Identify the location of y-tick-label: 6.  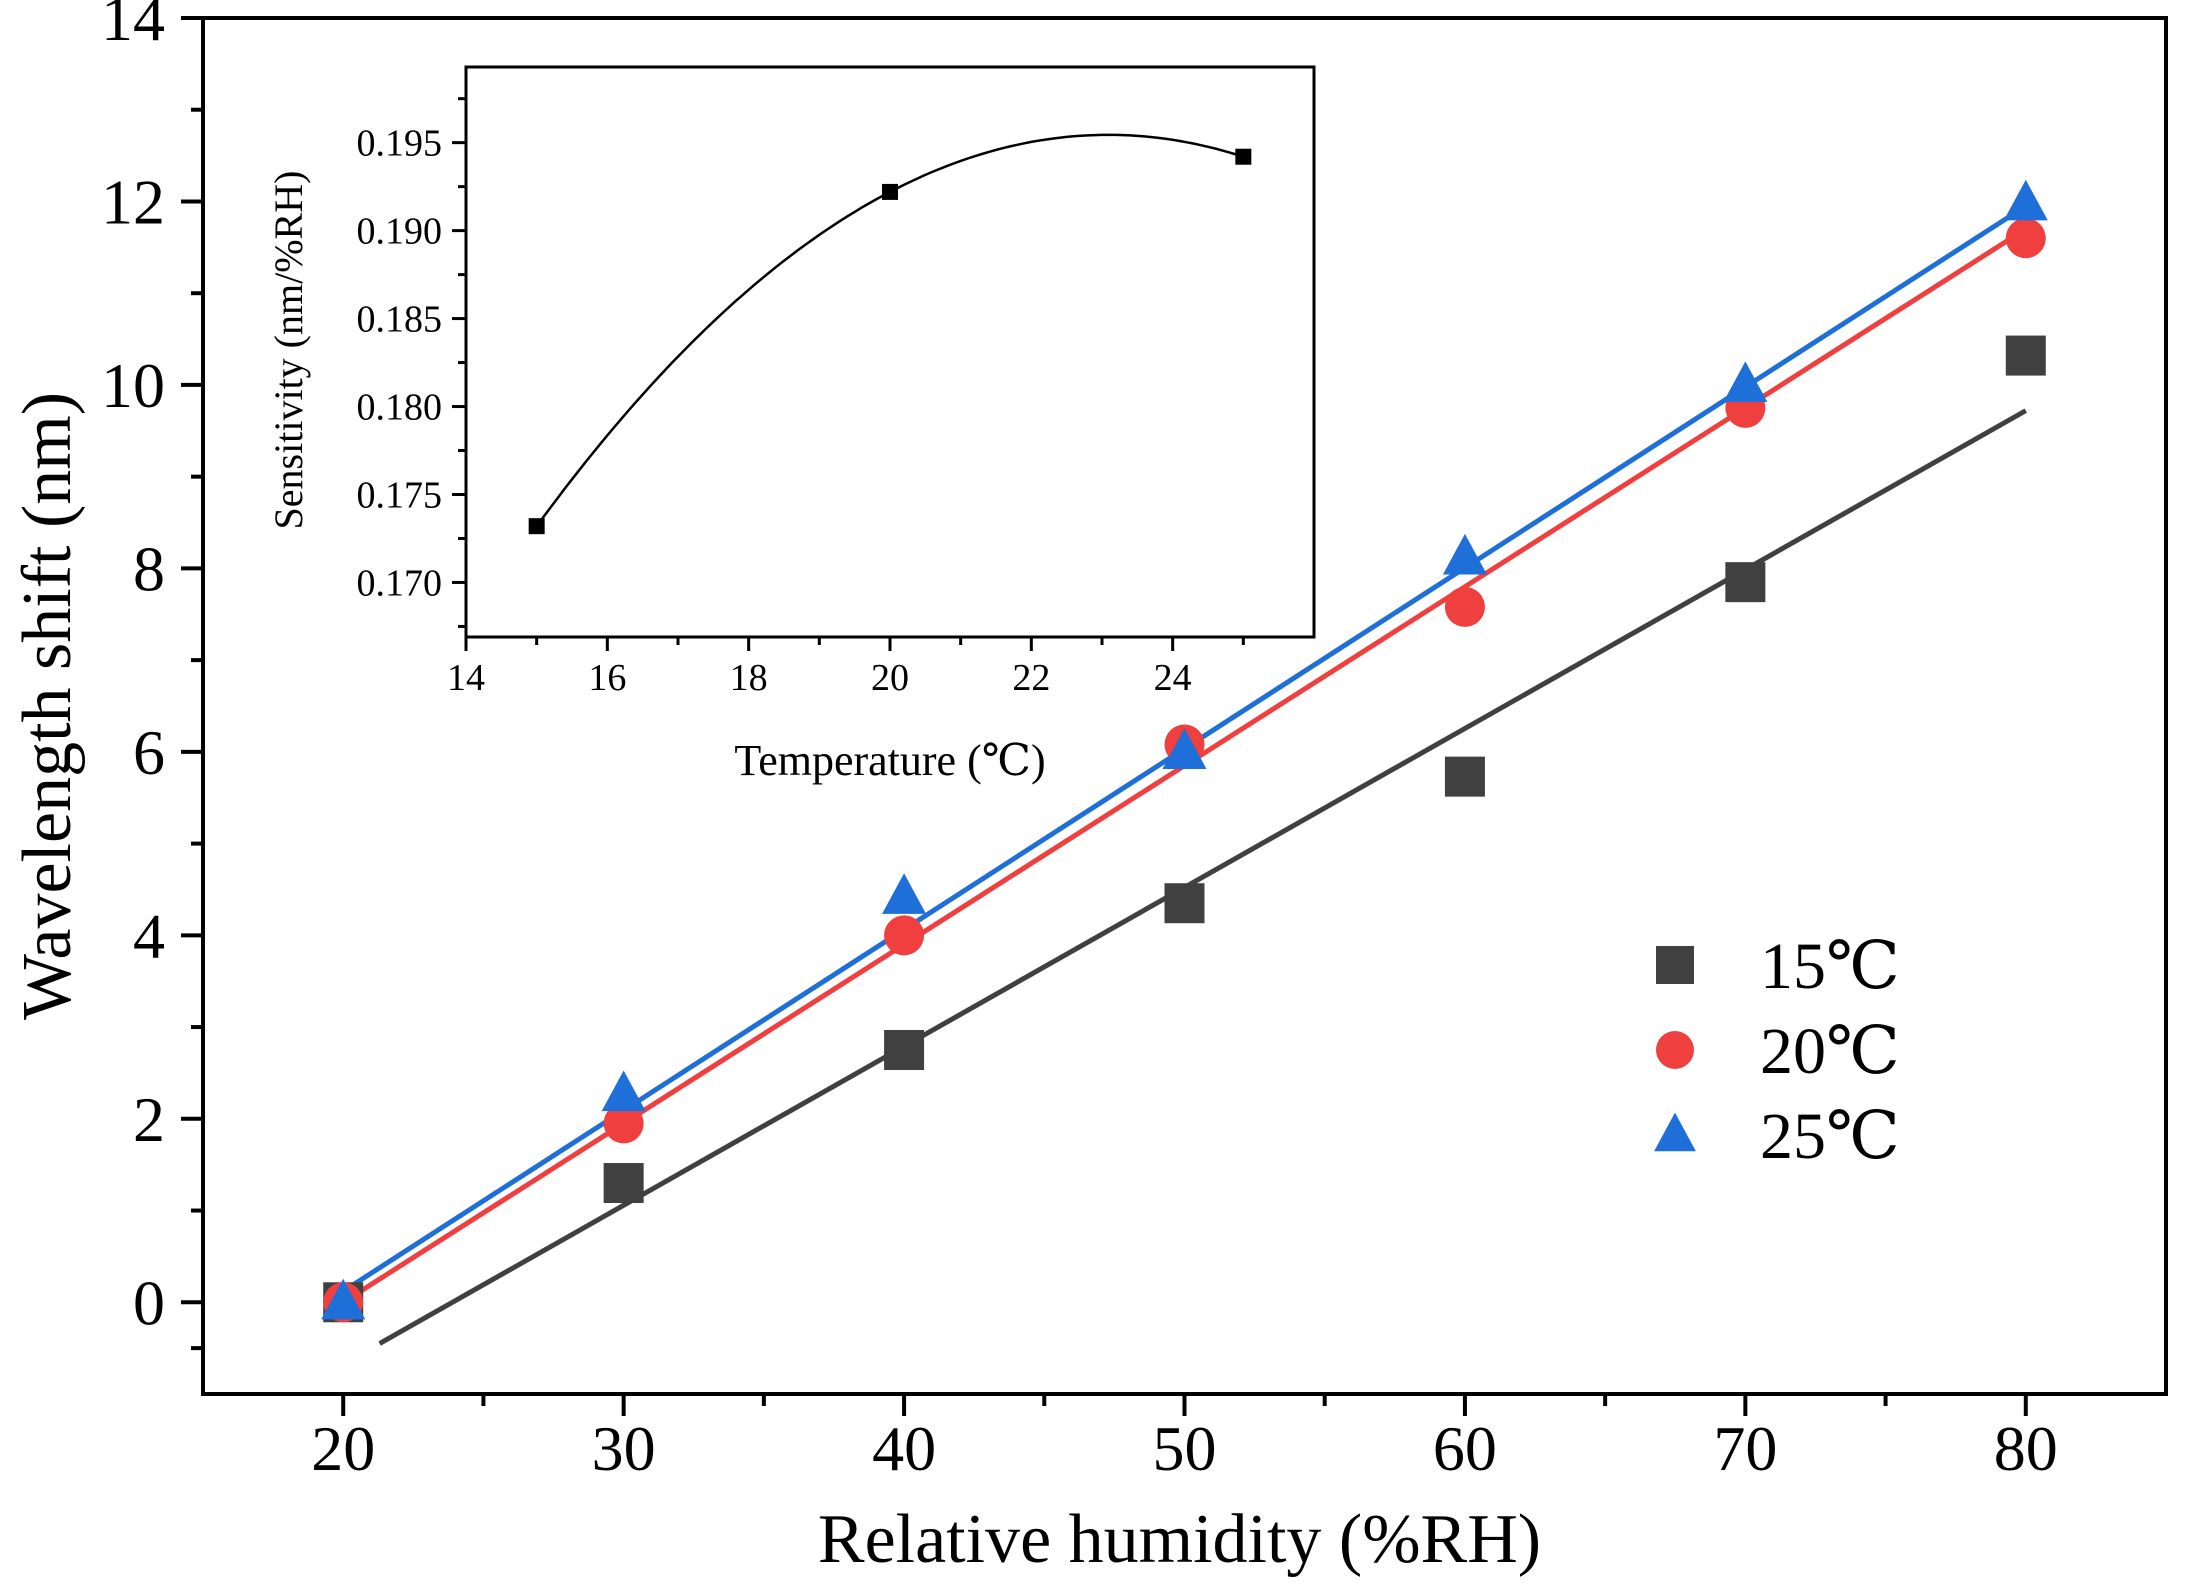
(149, 752).